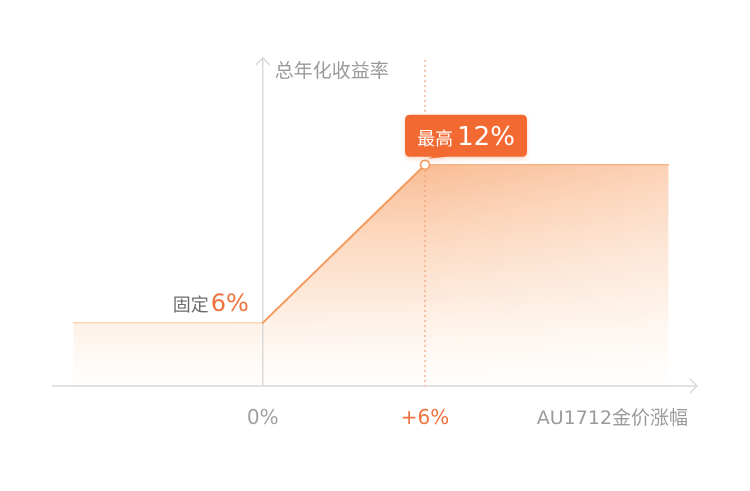  What do you see at coordinates (612, 418) in the screenshot?
I see `x-axis-title: AU1712金价涨幅` at bounding box center [612, 418].